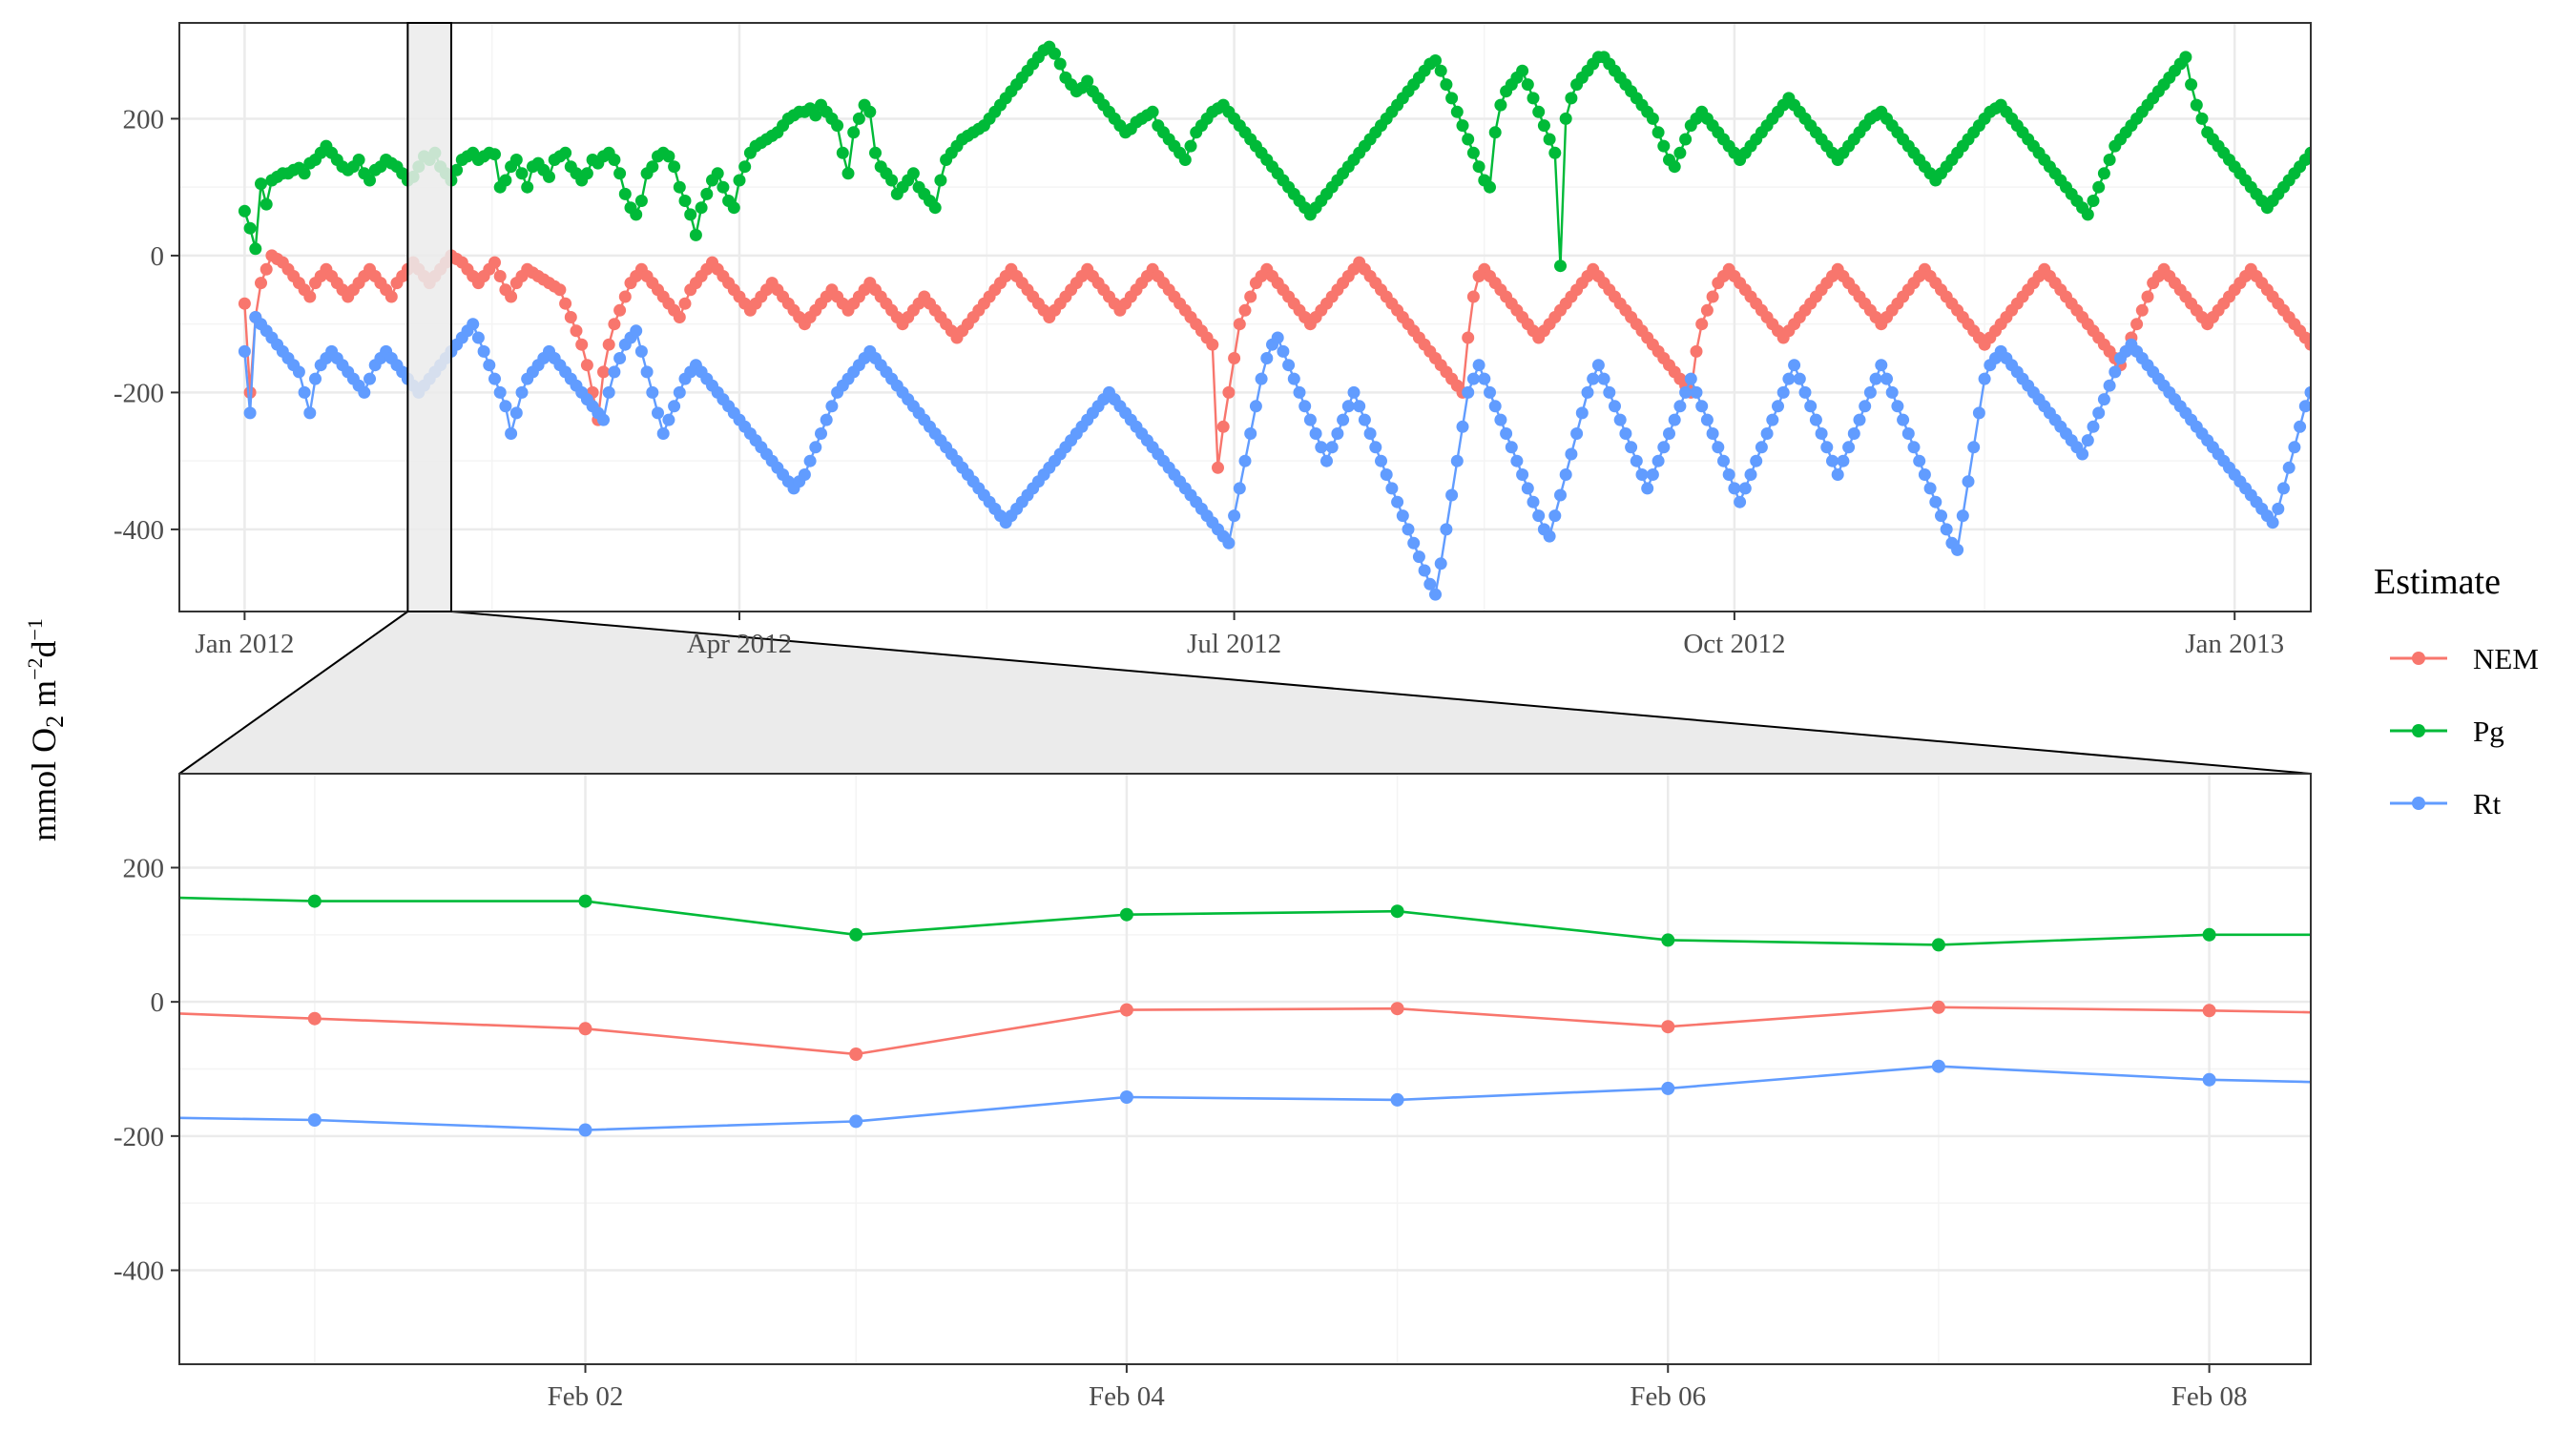 The image size is (2576, 1431). I want to click on zoom-y-tick-label: 0, so click(158, 1002).